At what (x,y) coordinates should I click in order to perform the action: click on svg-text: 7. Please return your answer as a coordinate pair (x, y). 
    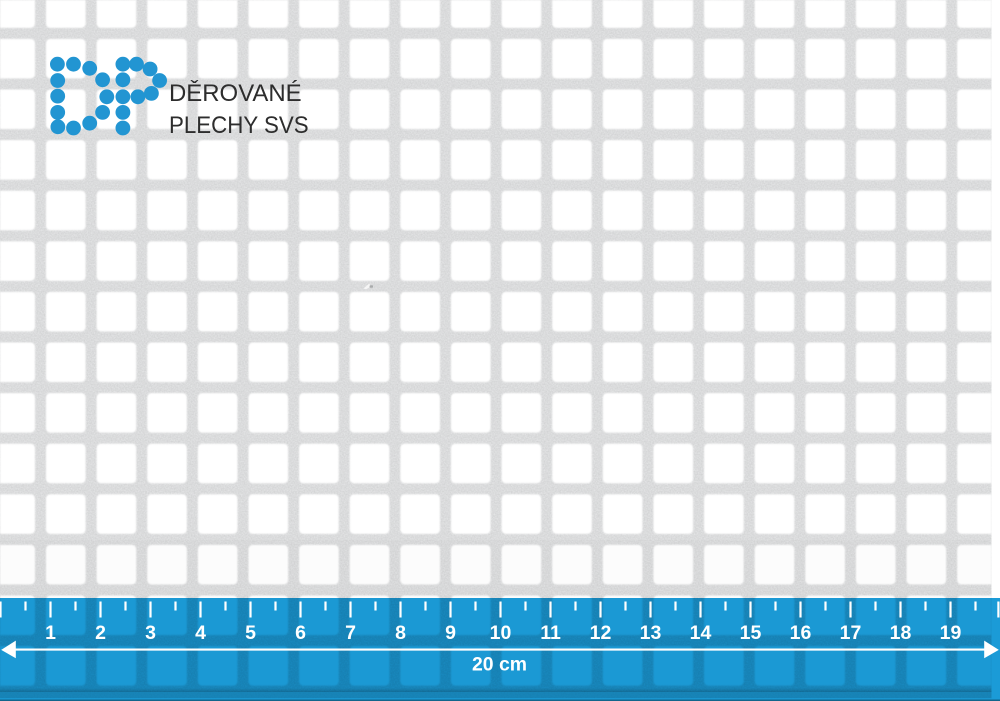
    Looking at the image, I should click on (350, 633).